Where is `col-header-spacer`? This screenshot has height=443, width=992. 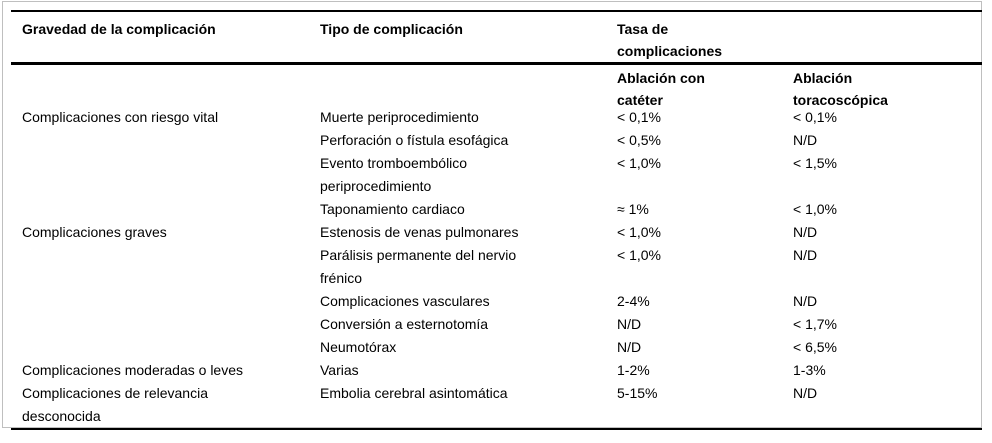
col-header-spacer is located at coordinates (892, 40).